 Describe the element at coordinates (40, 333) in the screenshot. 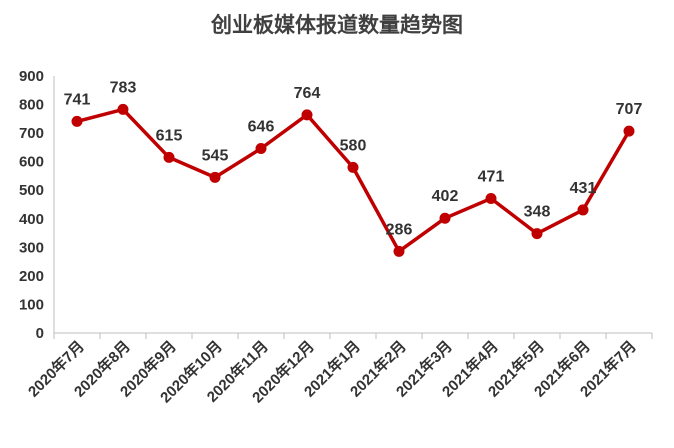

I see `y-tick-label: 0` at that location.